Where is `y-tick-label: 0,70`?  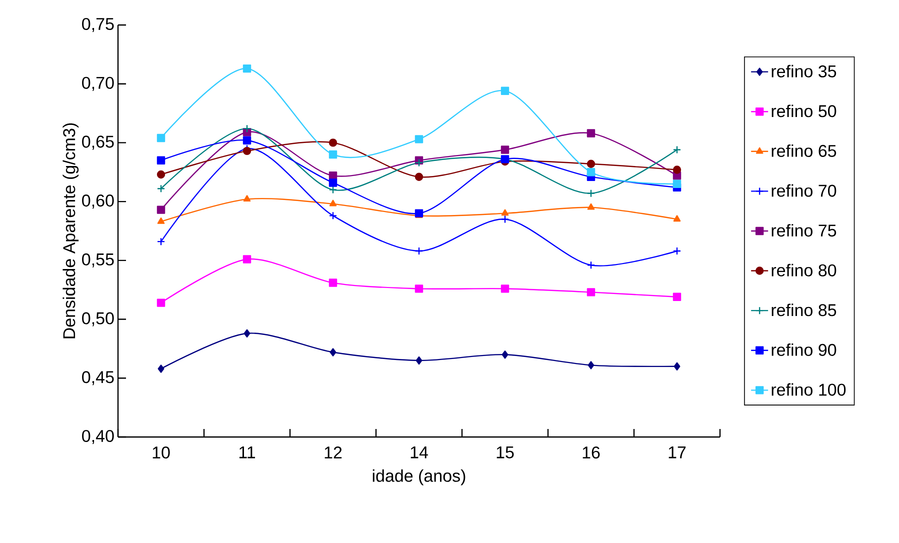 y-tick-label: 0,70 is located at coordinates (98, 83).